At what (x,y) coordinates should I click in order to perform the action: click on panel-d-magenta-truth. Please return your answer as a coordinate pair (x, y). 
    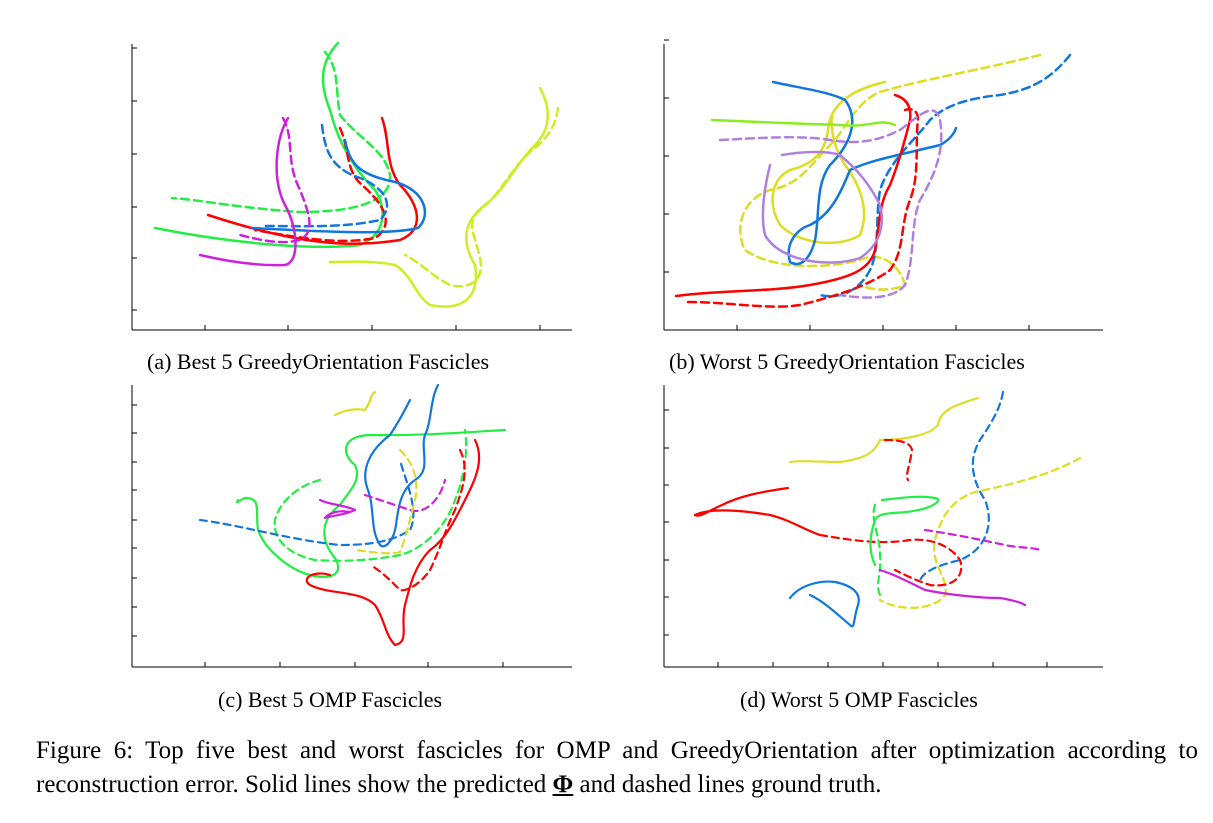
    Looking at the image, I should click on (982, 540).